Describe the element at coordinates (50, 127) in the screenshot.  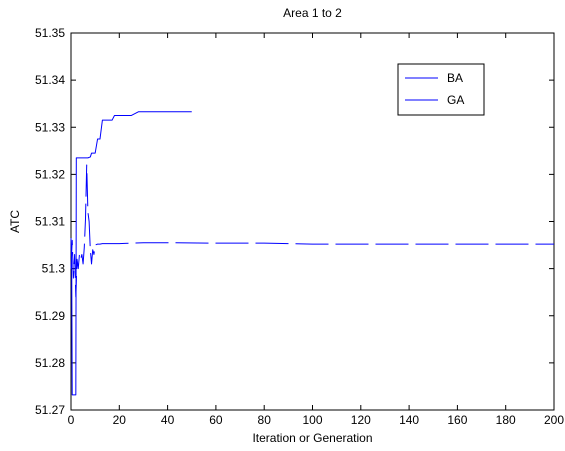
I see `y-tick-label: 51.33` at that location.